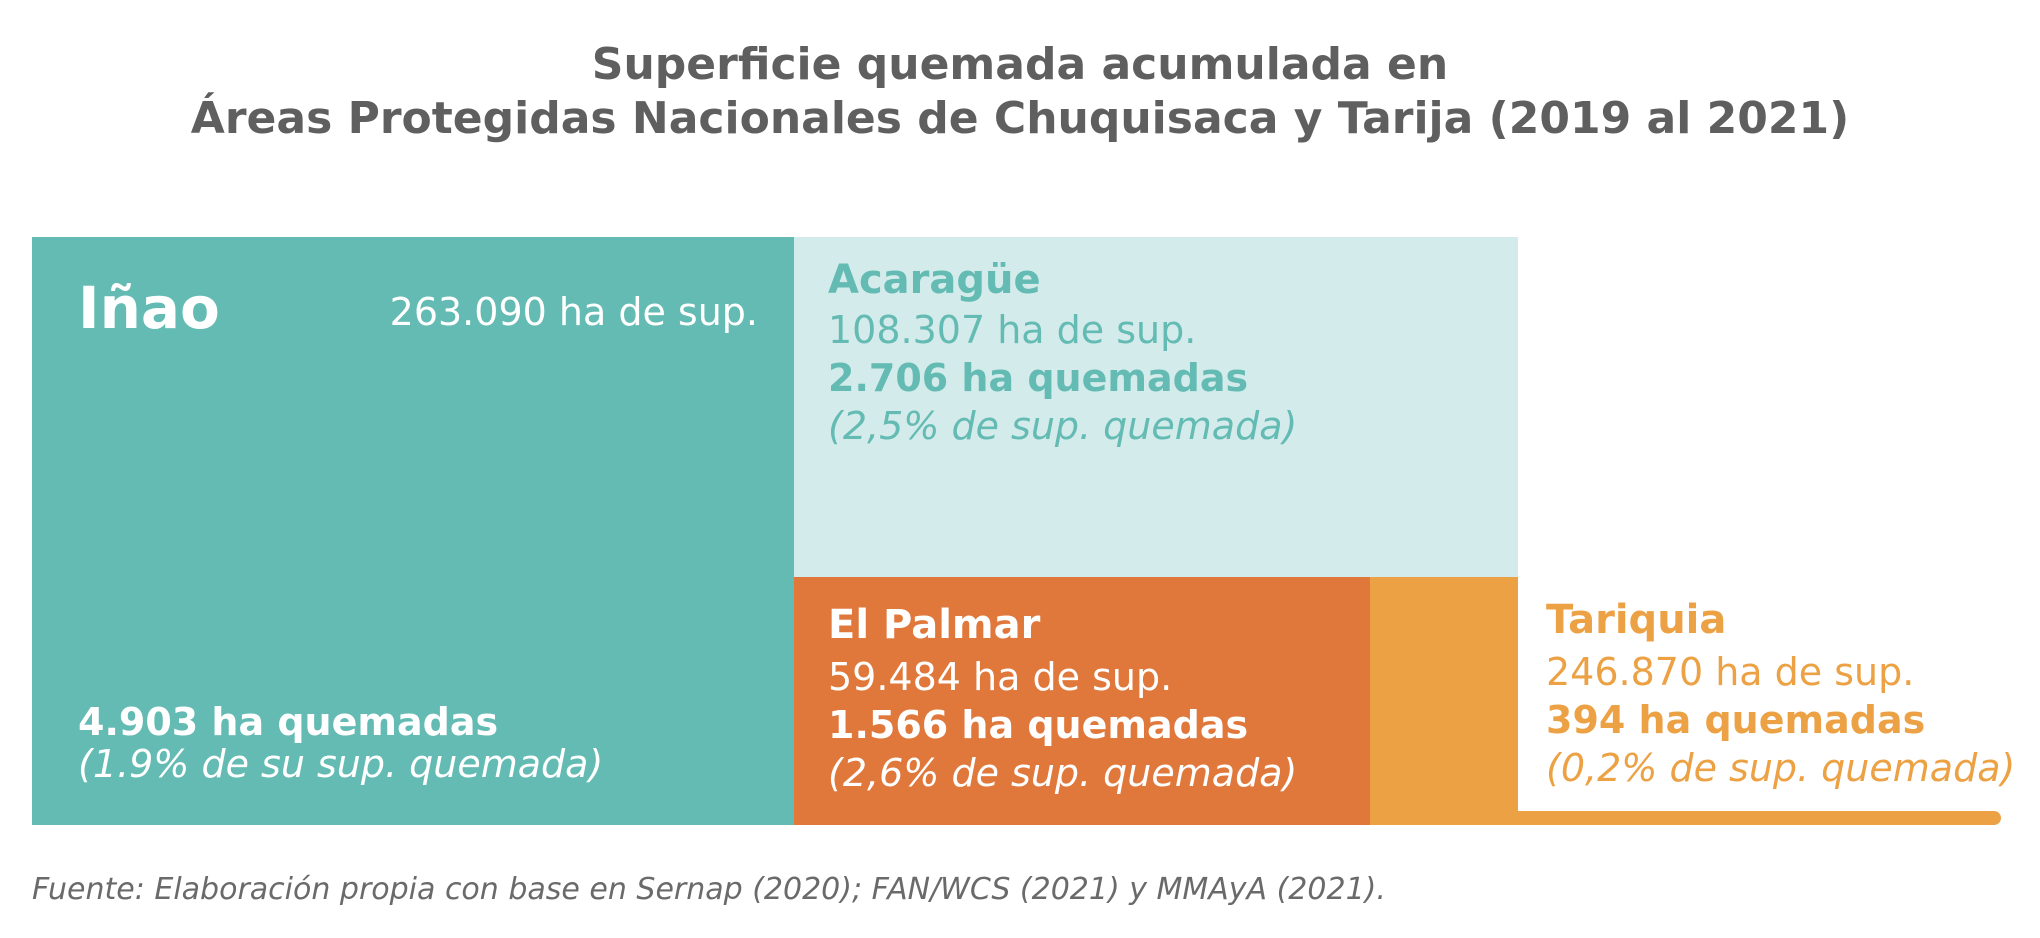  What do you see at coordinates (1000, 677) in the screenshot?
I see `label-el-palmar-area: 59.484 ha de sup.` at bounding box center [1000, 677].